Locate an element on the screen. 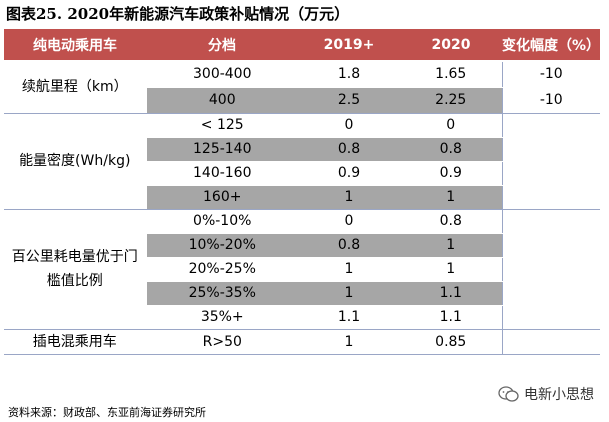 Image resolution: width=609 pixels, height=422 pixels. value-2020-cell: 0 is located at coordinates (451, 125).